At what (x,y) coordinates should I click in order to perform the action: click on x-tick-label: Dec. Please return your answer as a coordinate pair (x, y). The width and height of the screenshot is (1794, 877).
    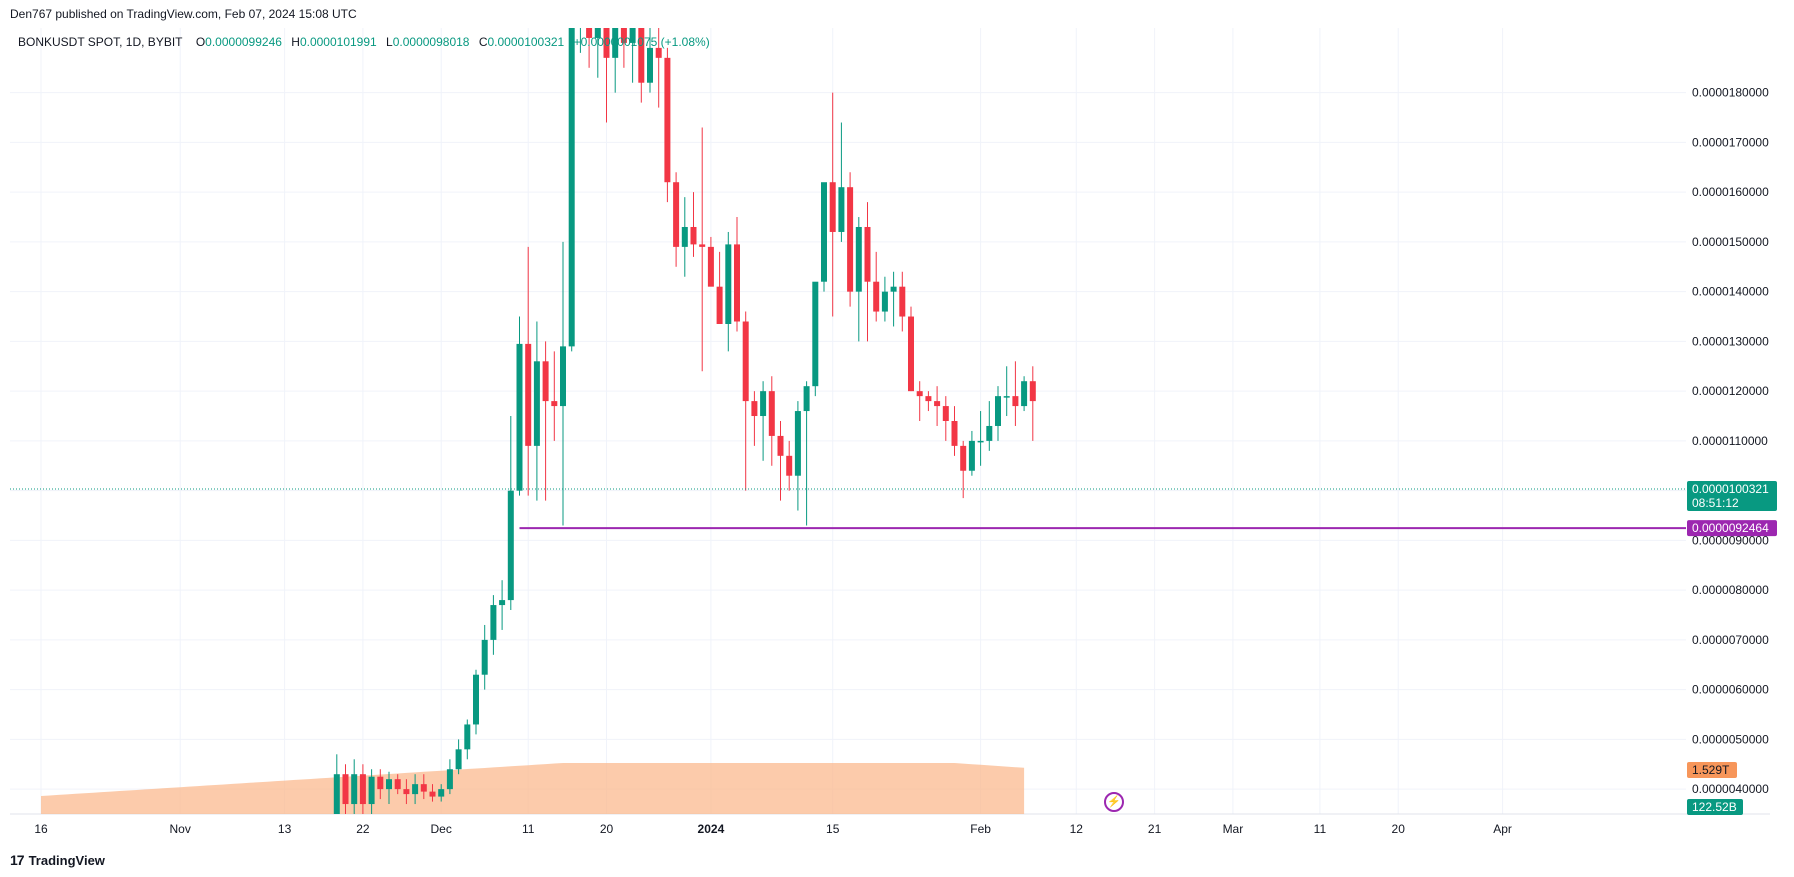
    Looking at the image, I should click on (441, 829).